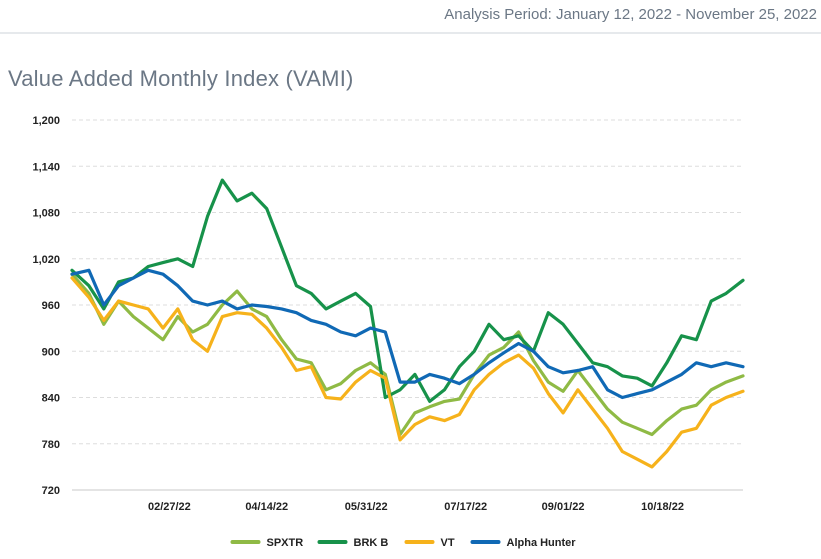 The height and width of the screenshot is (559, 821). What do you see at coordinates (662, 507) in the screenshot?
I see `x-tick-label: 10/18/22` at bounding box center [662, 507].